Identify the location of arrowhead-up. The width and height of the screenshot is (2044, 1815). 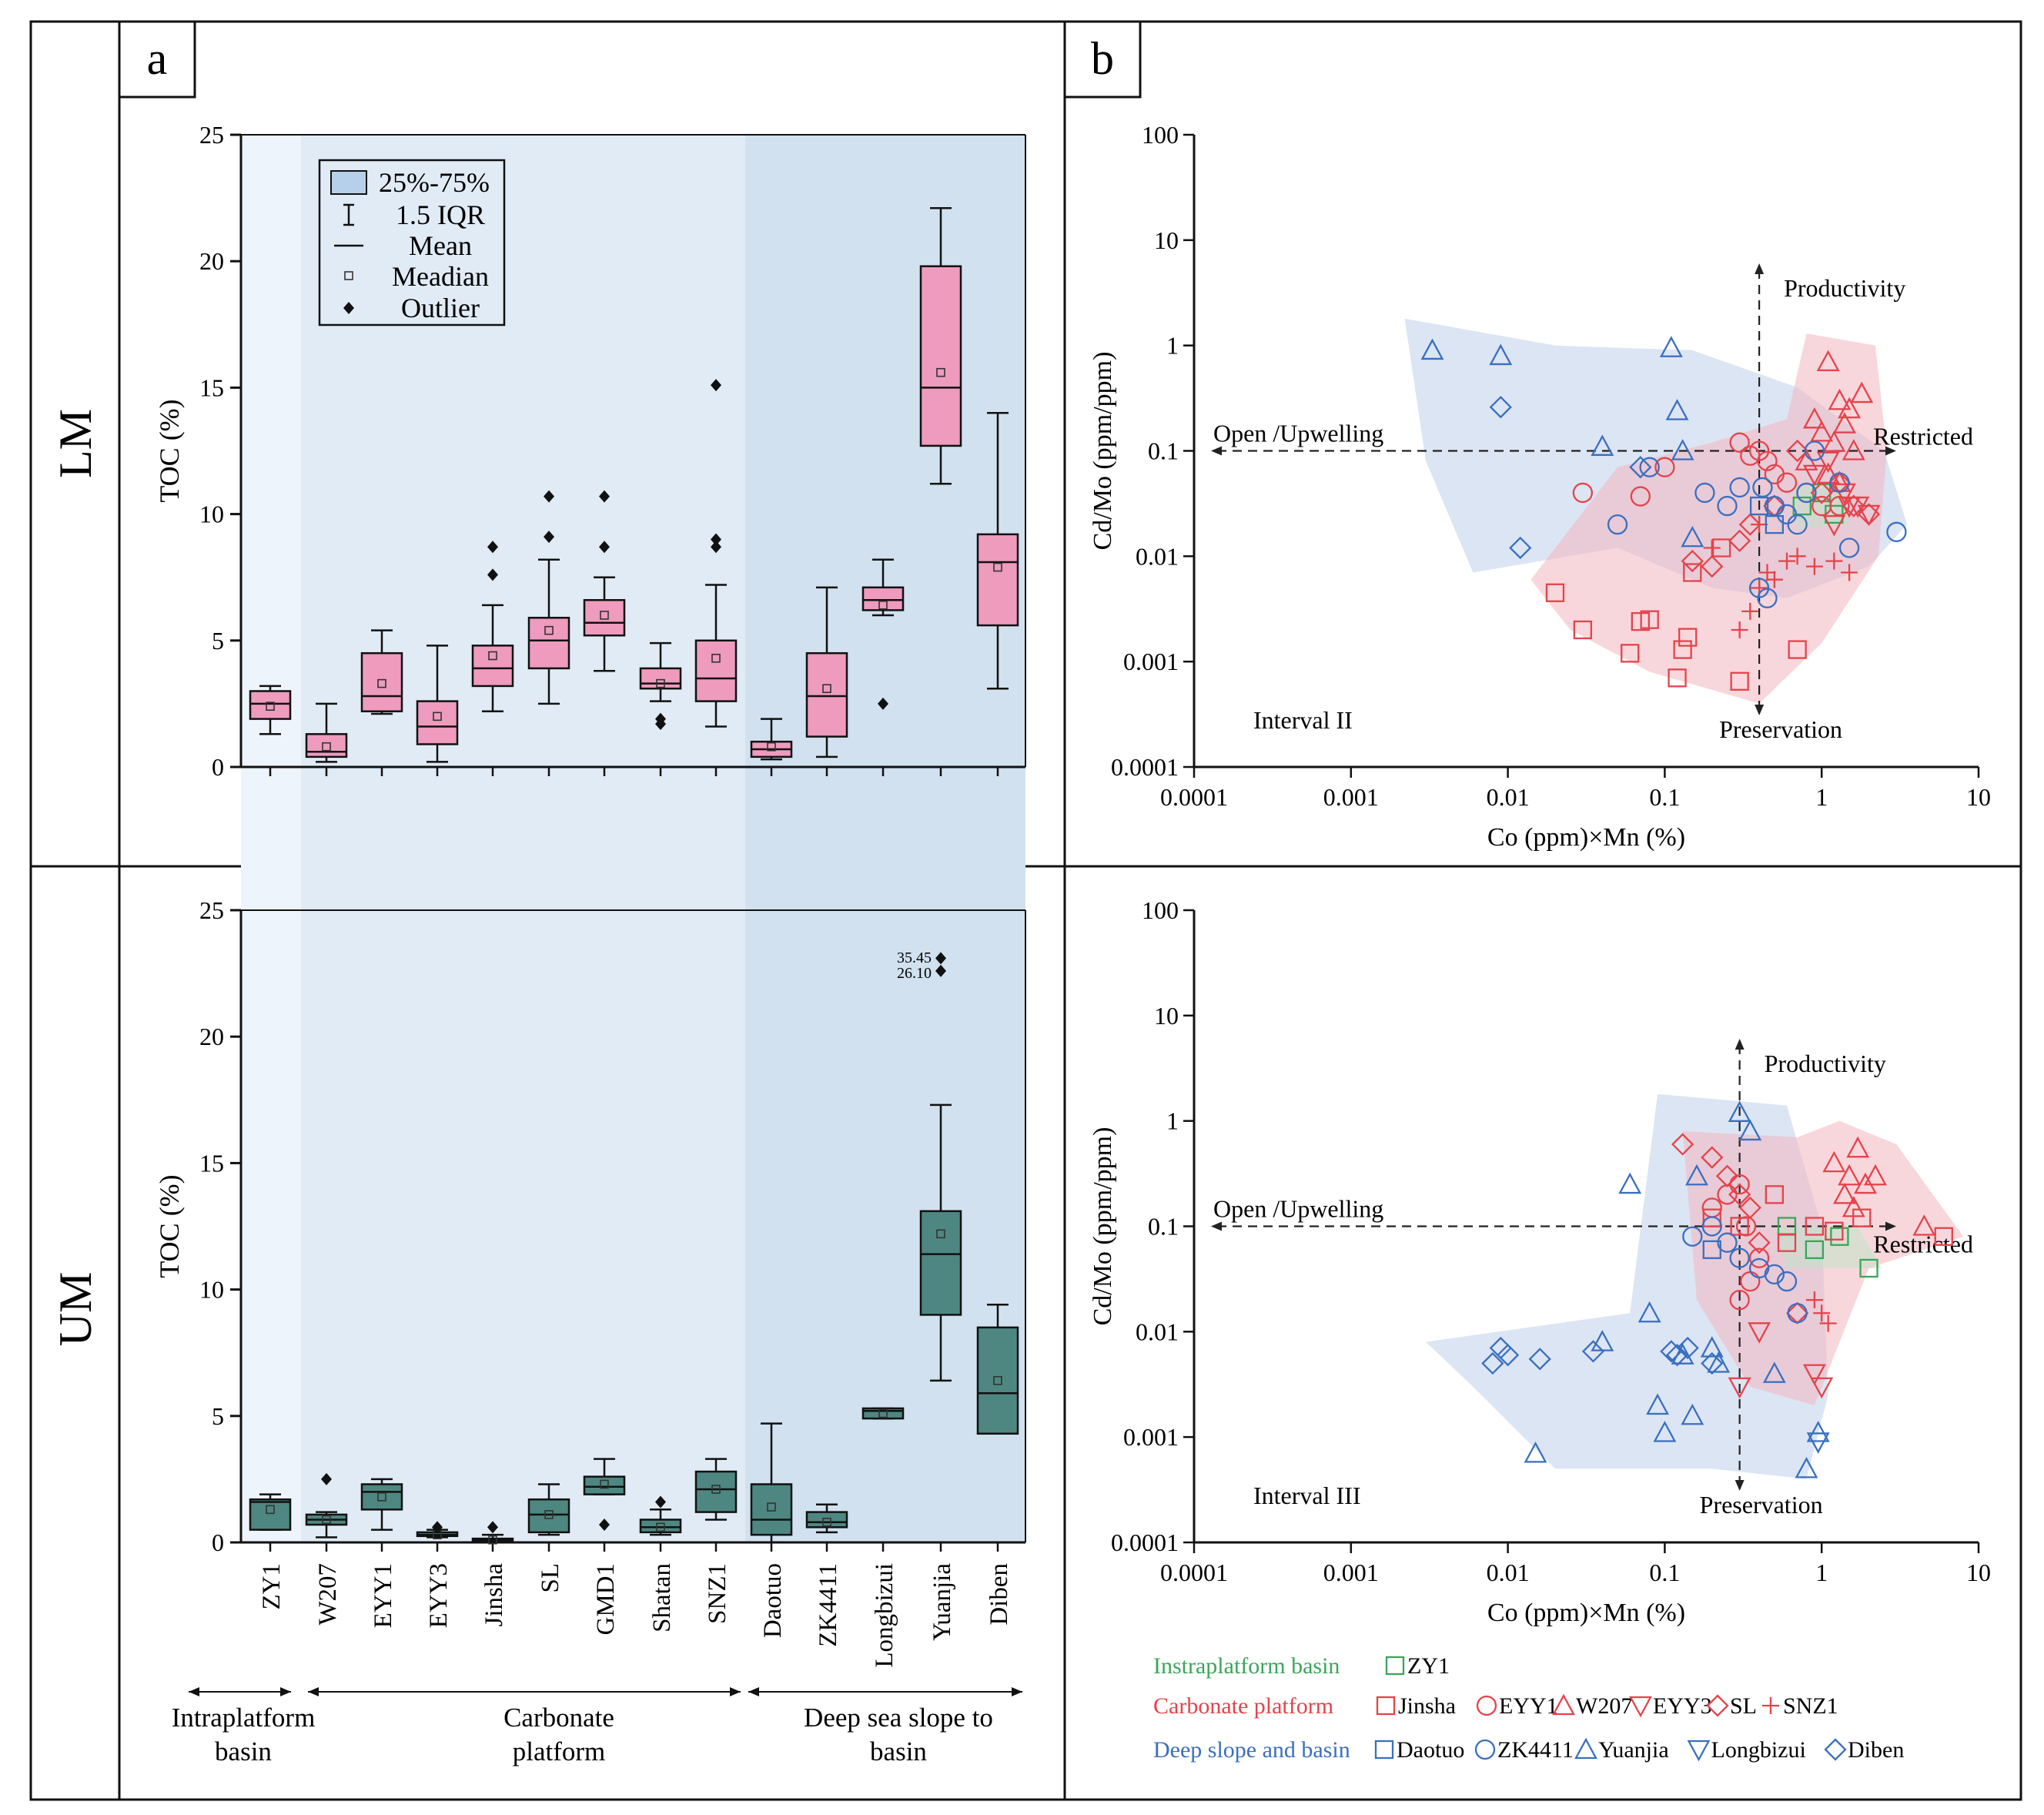
(1760, 268).